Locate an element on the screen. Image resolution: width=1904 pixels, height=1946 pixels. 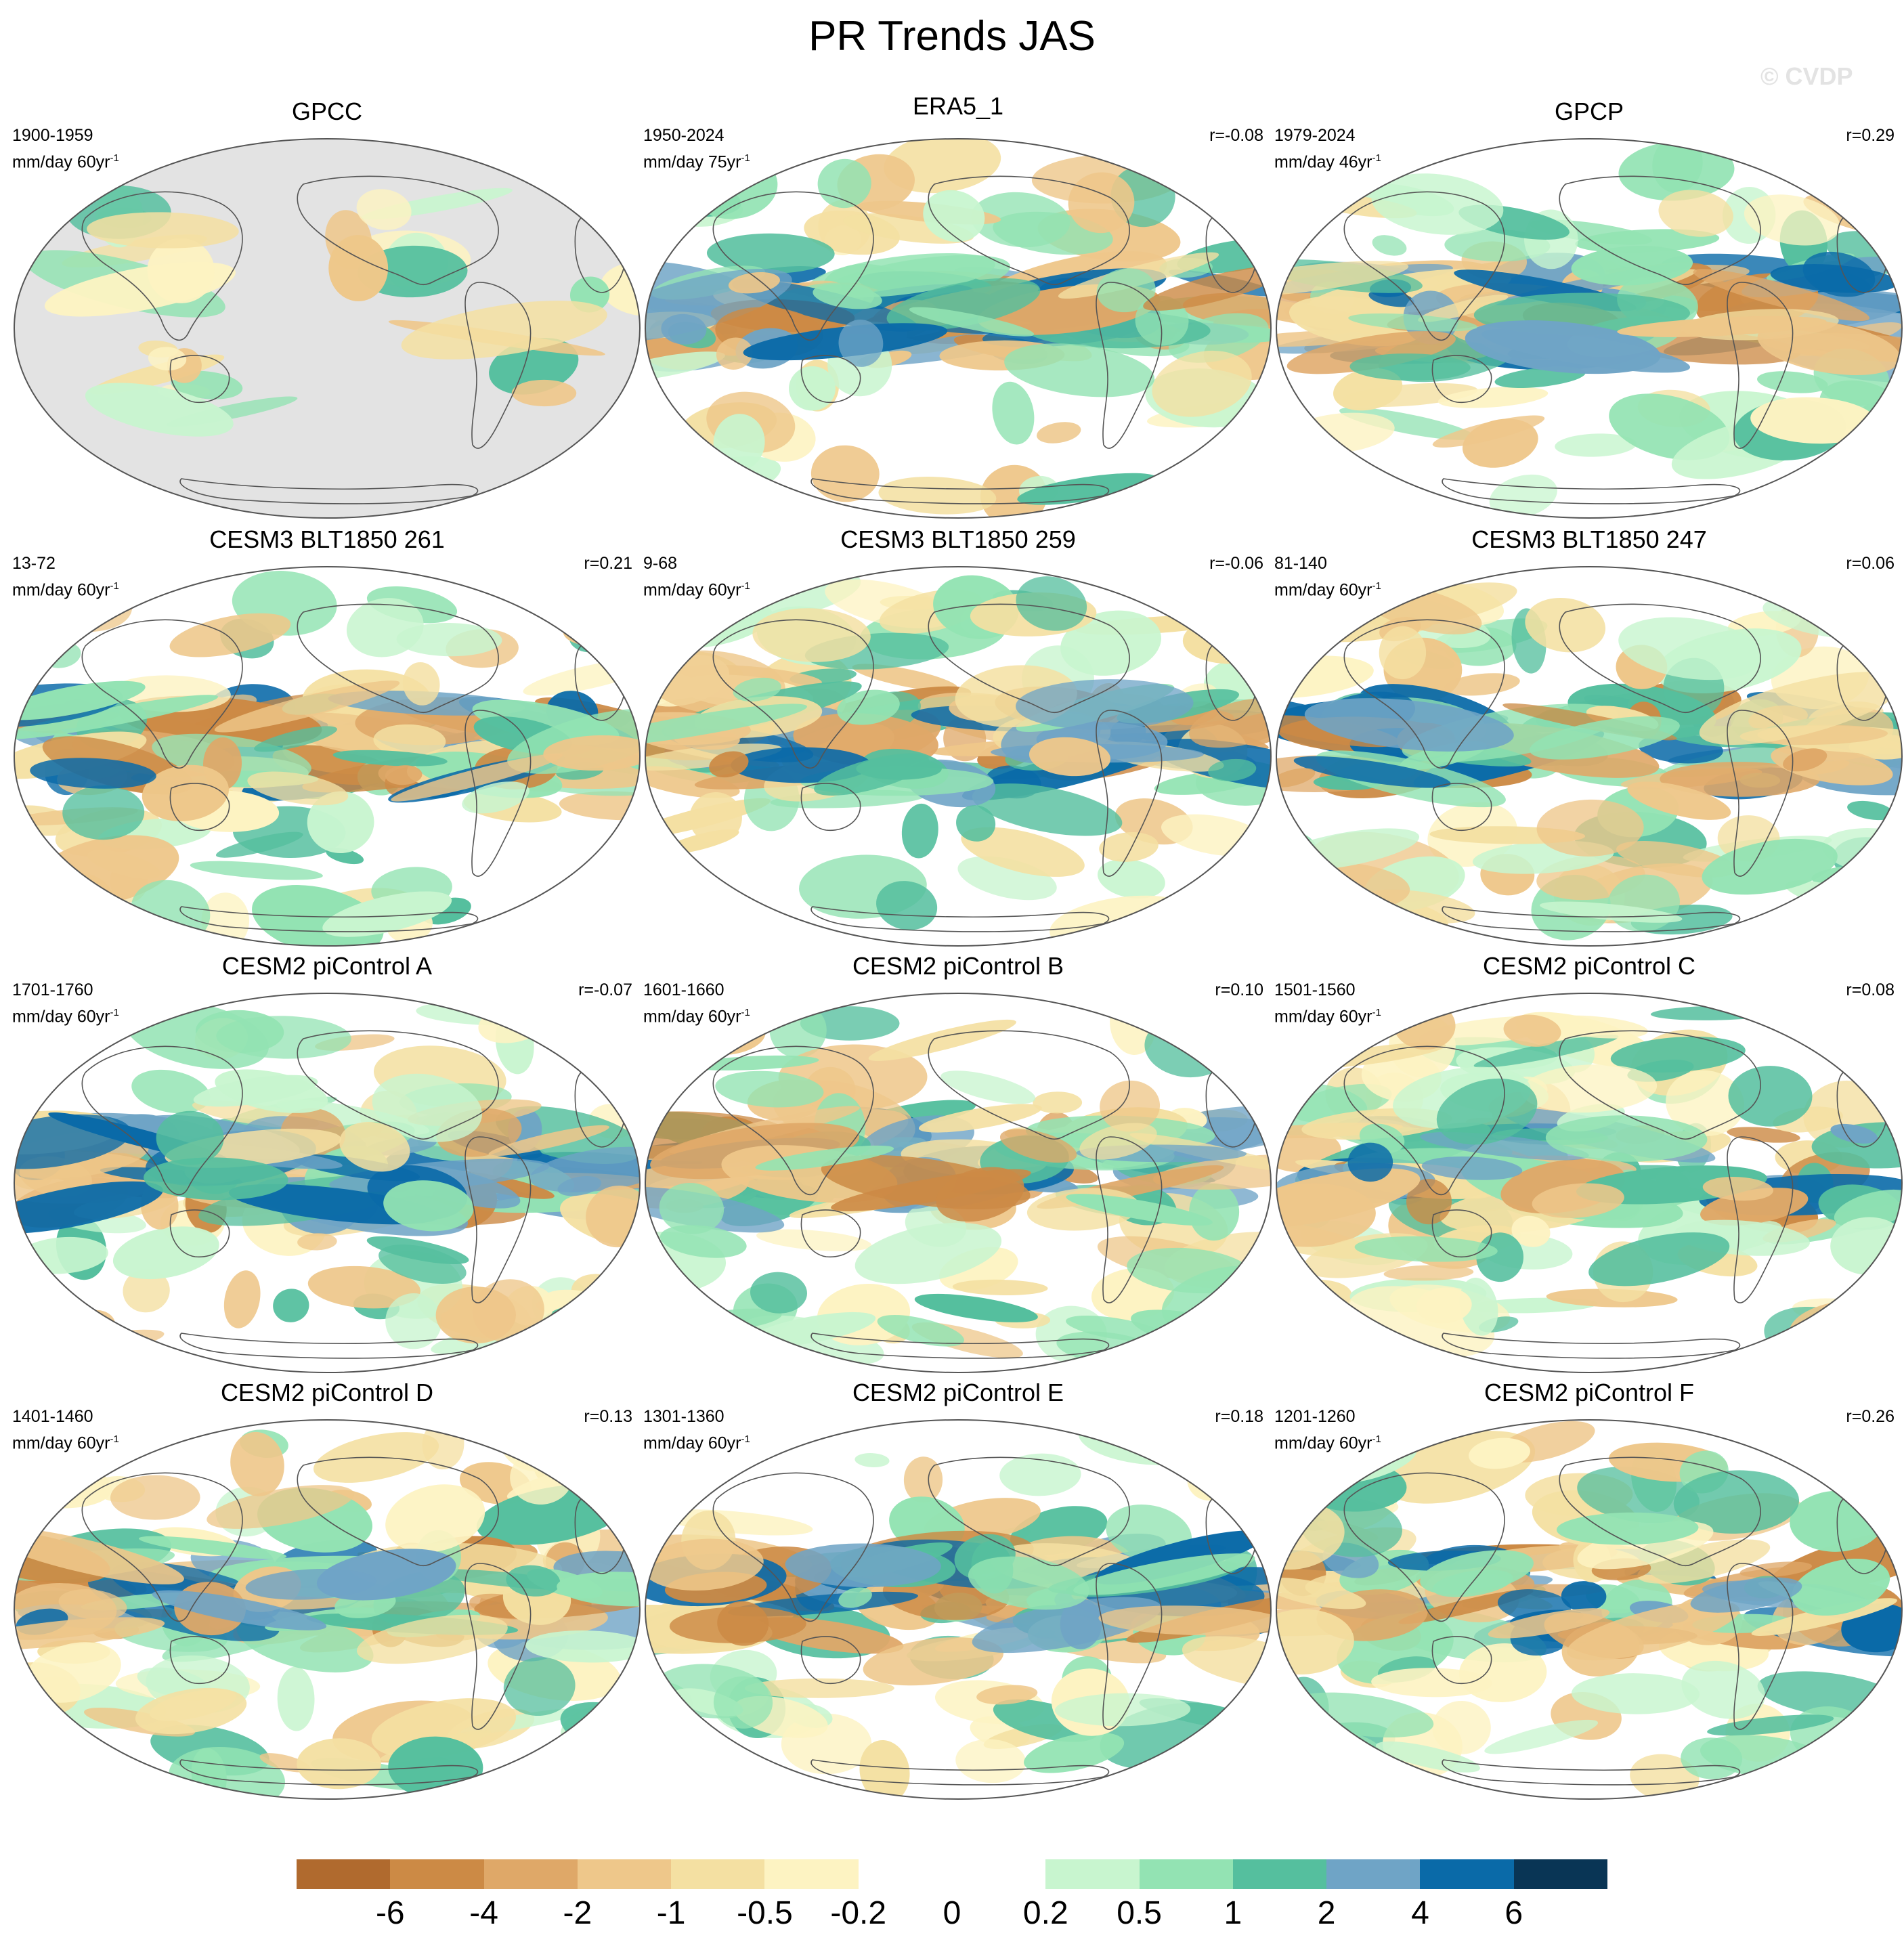
panel-info: 9-68 mm/day 60yr-1 is located at coordinates (696, 577).